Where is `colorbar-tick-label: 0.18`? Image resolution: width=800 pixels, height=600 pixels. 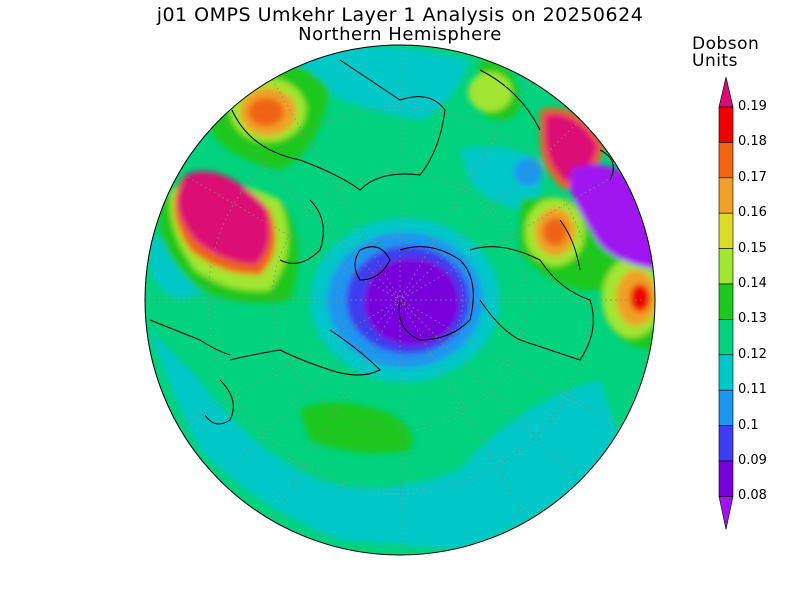 colorbar-tick-label: 0.18 is located at coordinates (752, 142).